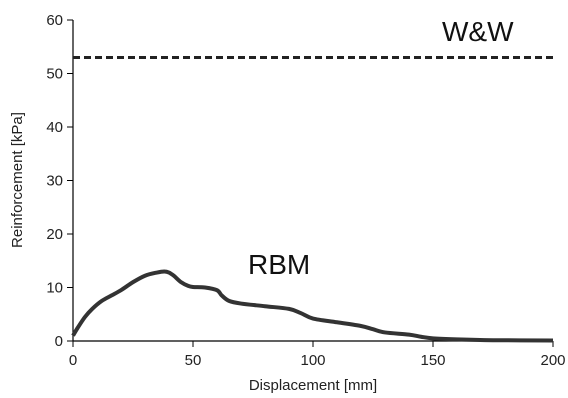 The image size is (568, 398). I want to click on x-tick-label: 0, so click(73, 360).